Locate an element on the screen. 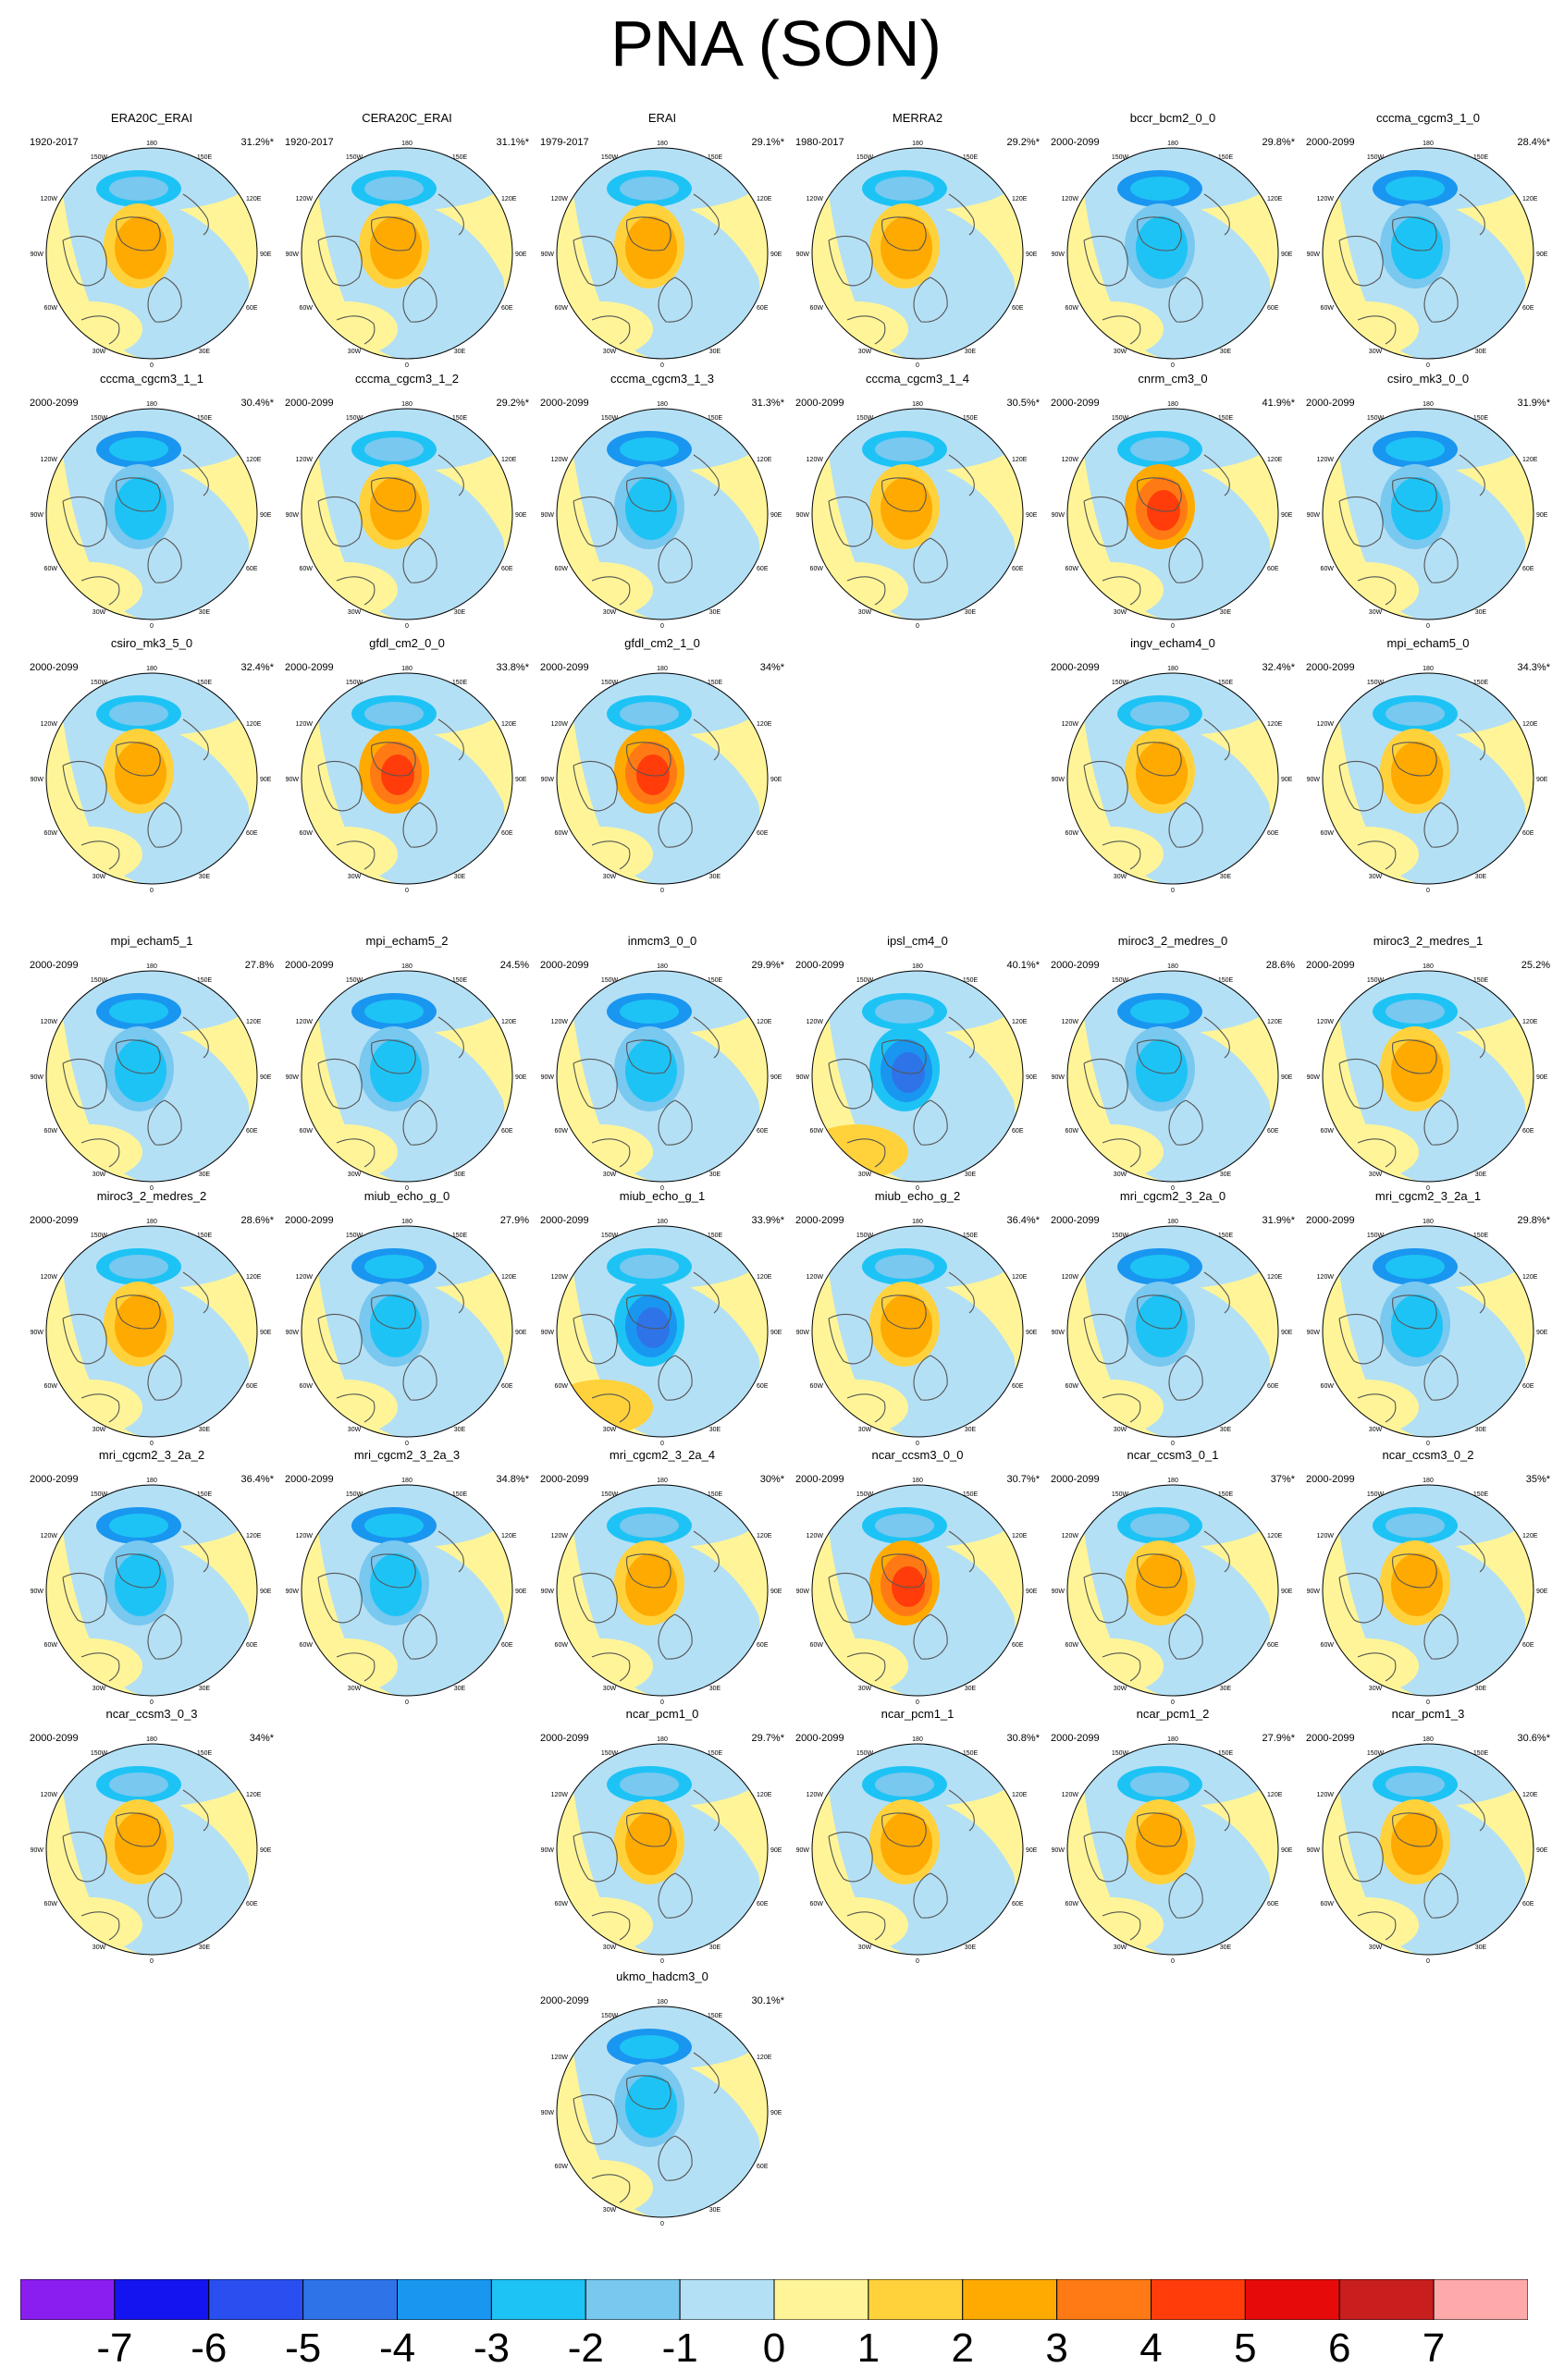 This screenshot has width=1552, height=2380. panel-variance-percent: 31.1%* is located at coordinates (512, 142).